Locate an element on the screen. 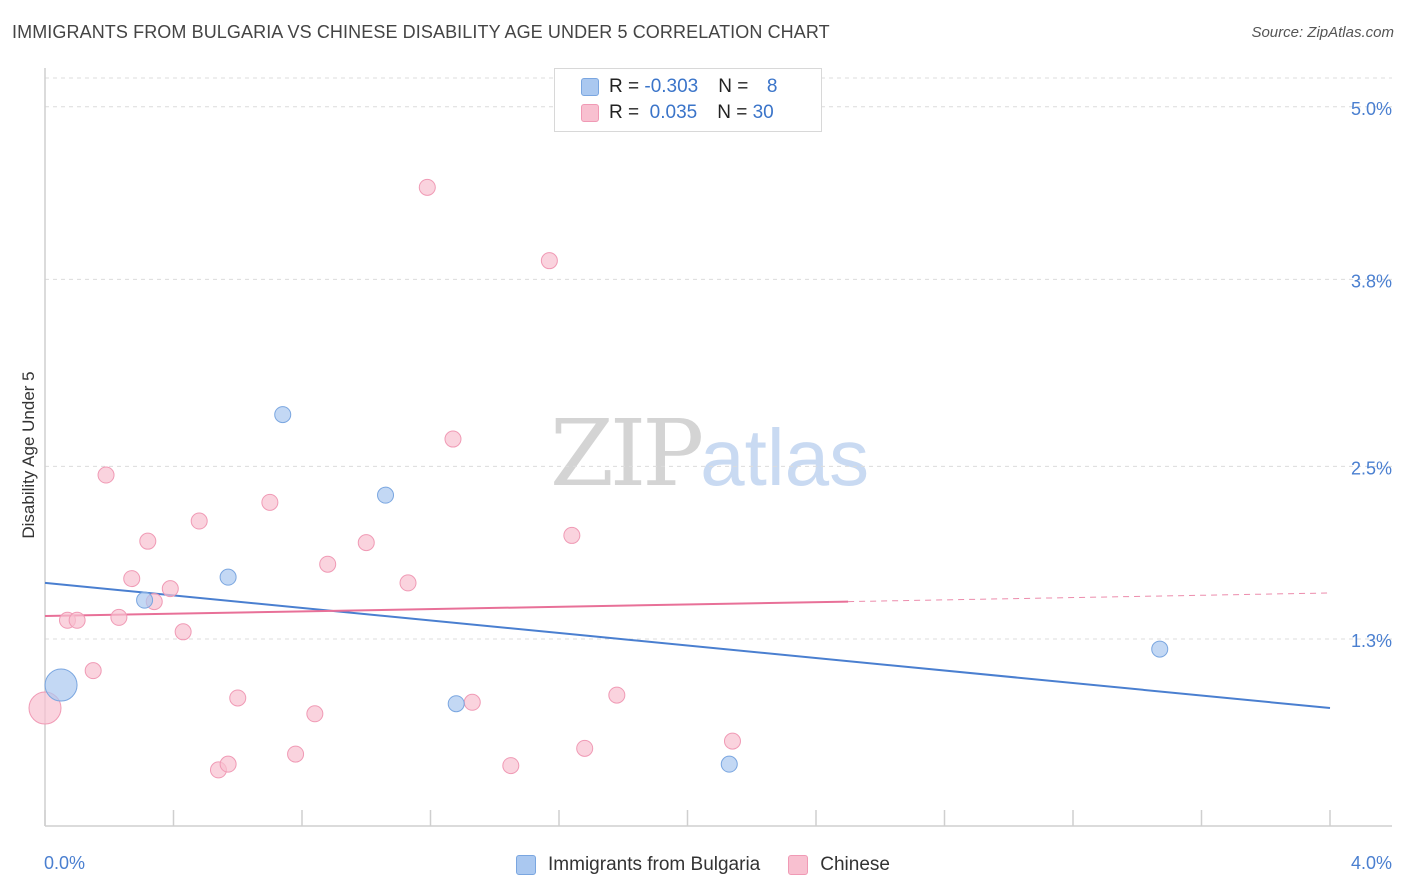 The height and width of the screenshot is (892, 1406). series-legend: Immigrants from Bulgaria Chinese is located at coordinates (703, 865).